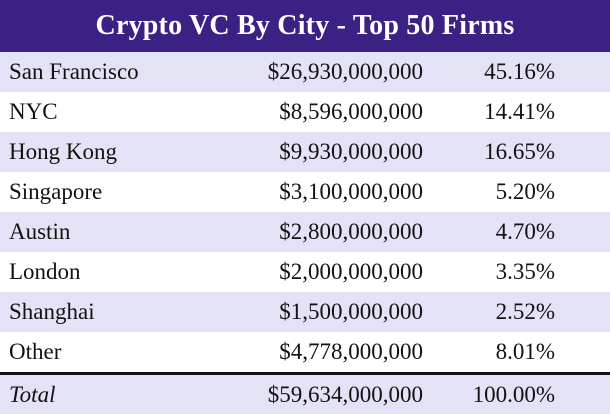  I want to click on amount-cell: $26,930,000,000, so click(345, 71).